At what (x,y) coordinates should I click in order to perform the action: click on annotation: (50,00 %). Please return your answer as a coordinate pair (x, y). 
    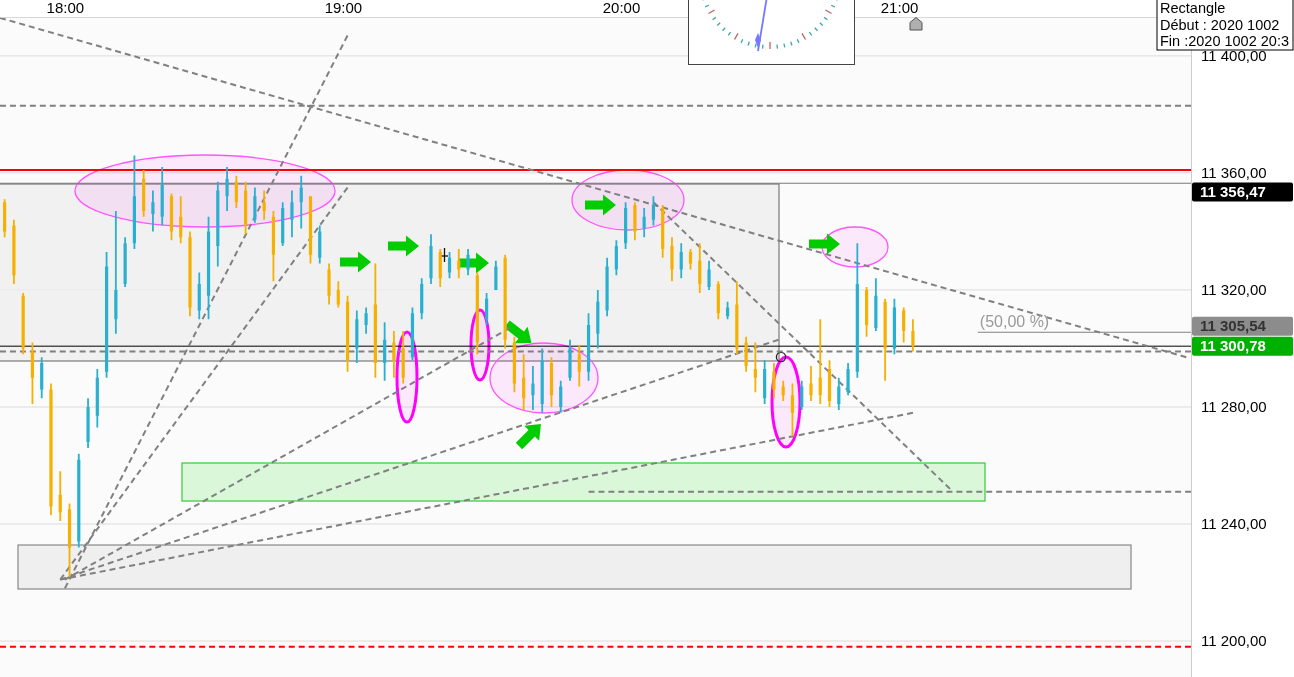
    Looking at the image, I should click on (1014, 322).